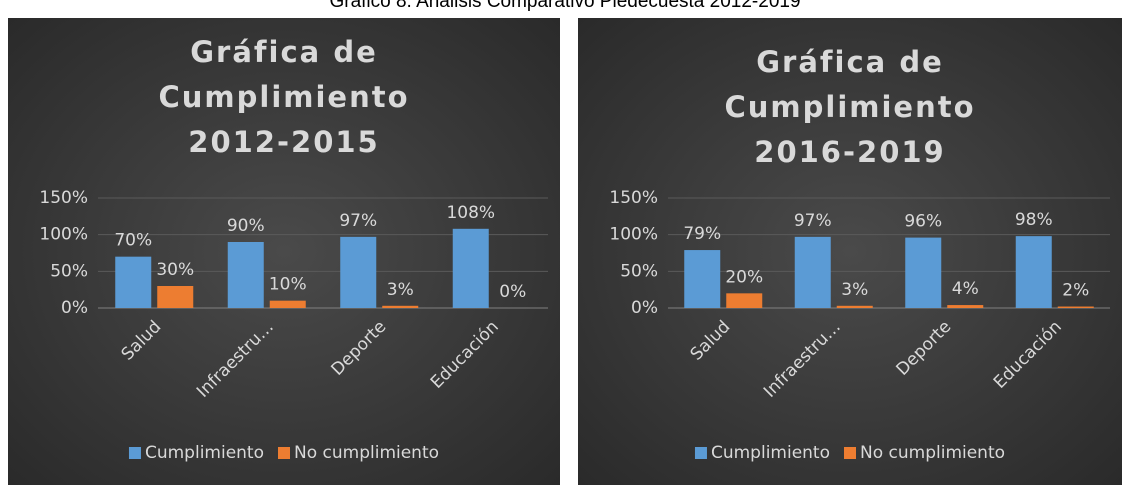 Image resolution: width=1130 pixels, height=485 pixels. I want to click on data-label: 90%, so click(246, 226).